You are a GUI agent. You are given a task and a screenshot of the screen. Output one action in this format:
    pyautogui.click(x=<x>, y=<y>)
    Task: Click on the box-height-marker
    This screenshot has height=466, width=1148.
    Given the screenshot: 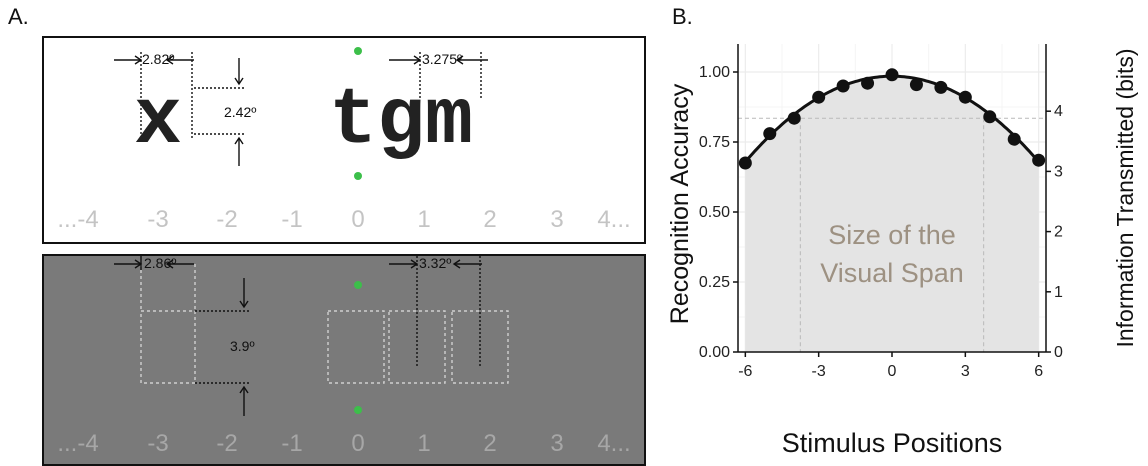 What is the action you would take?
    pyautogui.click(x=222, y=347)
    